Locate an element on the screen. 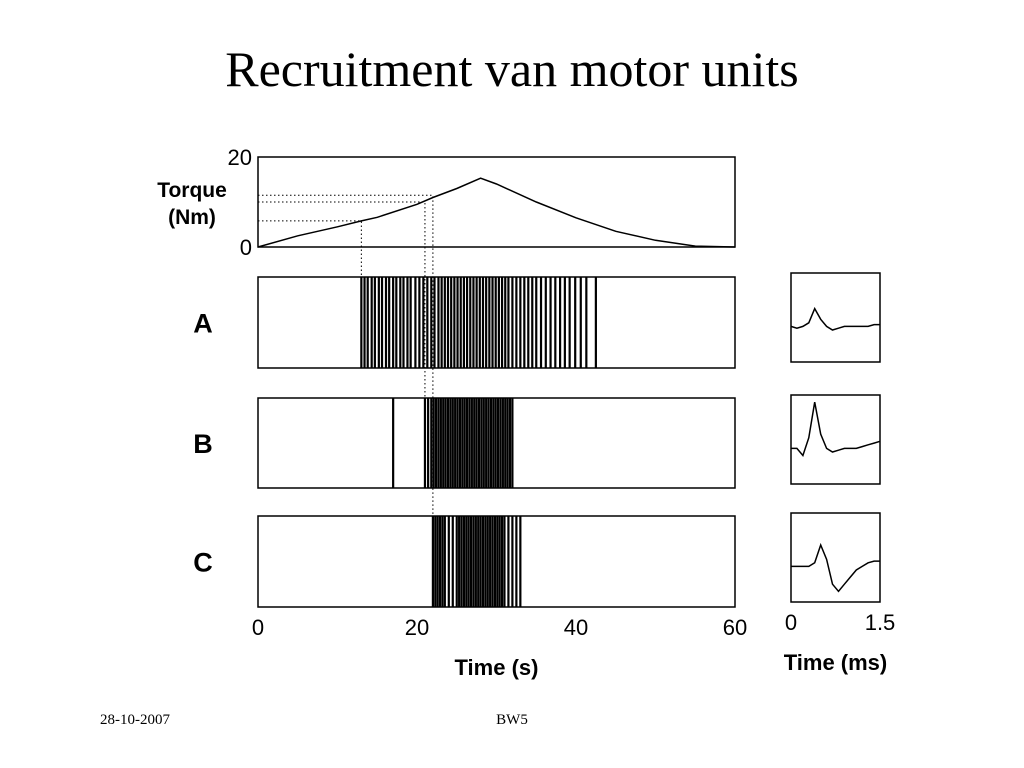 Image resolution: width=1024 pixels, height=768 pixels. x-tick-label: 1.5 is located at coordinates (880, 622).